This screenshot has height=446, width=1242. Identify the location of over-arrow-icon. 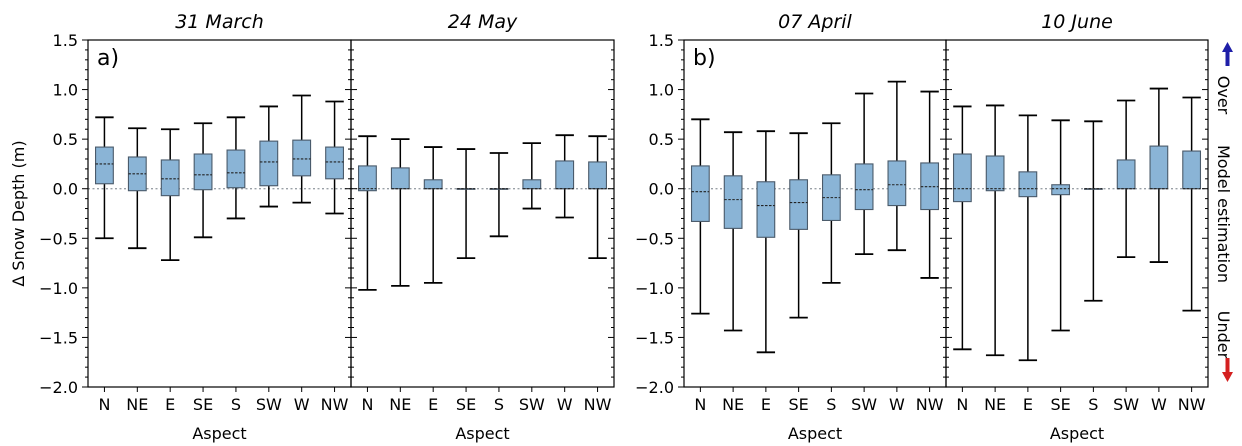
(1227, 54).